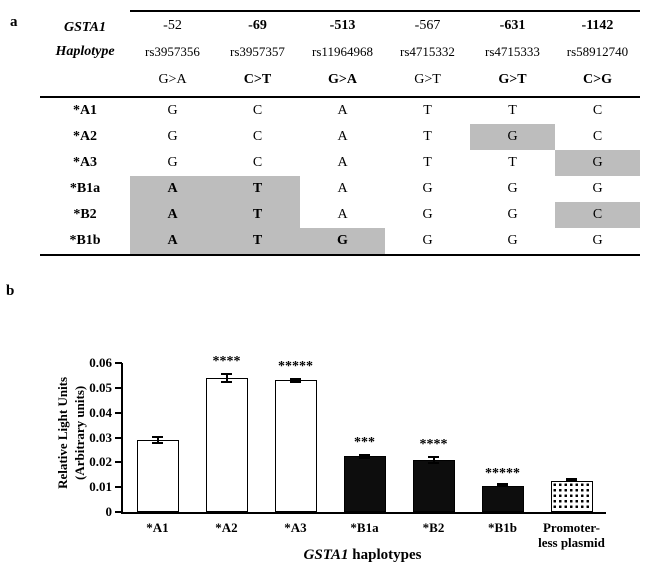 The width and height of the screenshot is (650, 580). What do you see at coordinates (109, 511) in the screenshot?
I see `y-tick-label: 0` at bounding box center [109, 511].